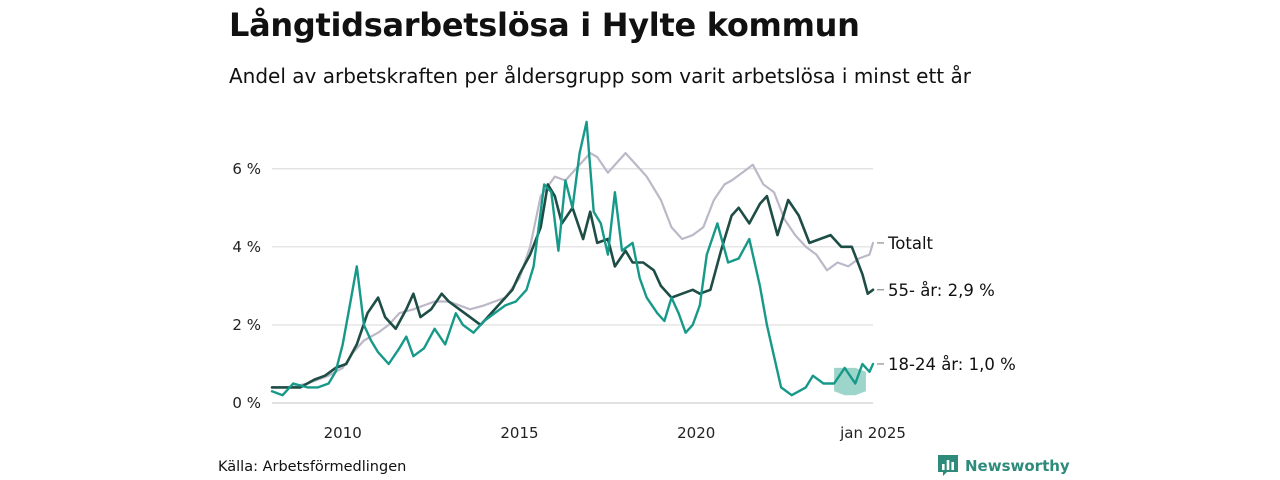 Image resolution: width=1280 pixels, height=480 pixels. I want to click on chart-title: Långtidsarbetslösa i Hylte kommun, so click(544, 25).